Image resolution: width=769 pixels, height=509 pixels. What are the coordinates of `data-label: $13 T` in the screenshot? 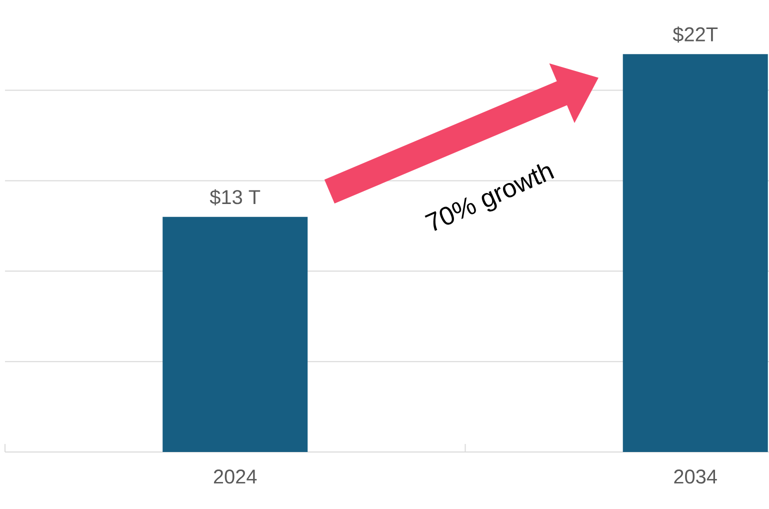 It's located at (235, 197).